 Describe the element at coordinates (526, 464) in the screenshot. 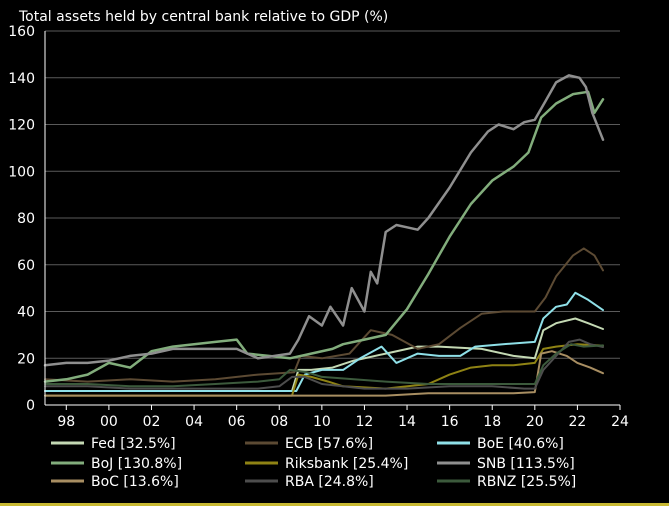

I see `legend-label-snb: SNB [113.5%]` at that location.